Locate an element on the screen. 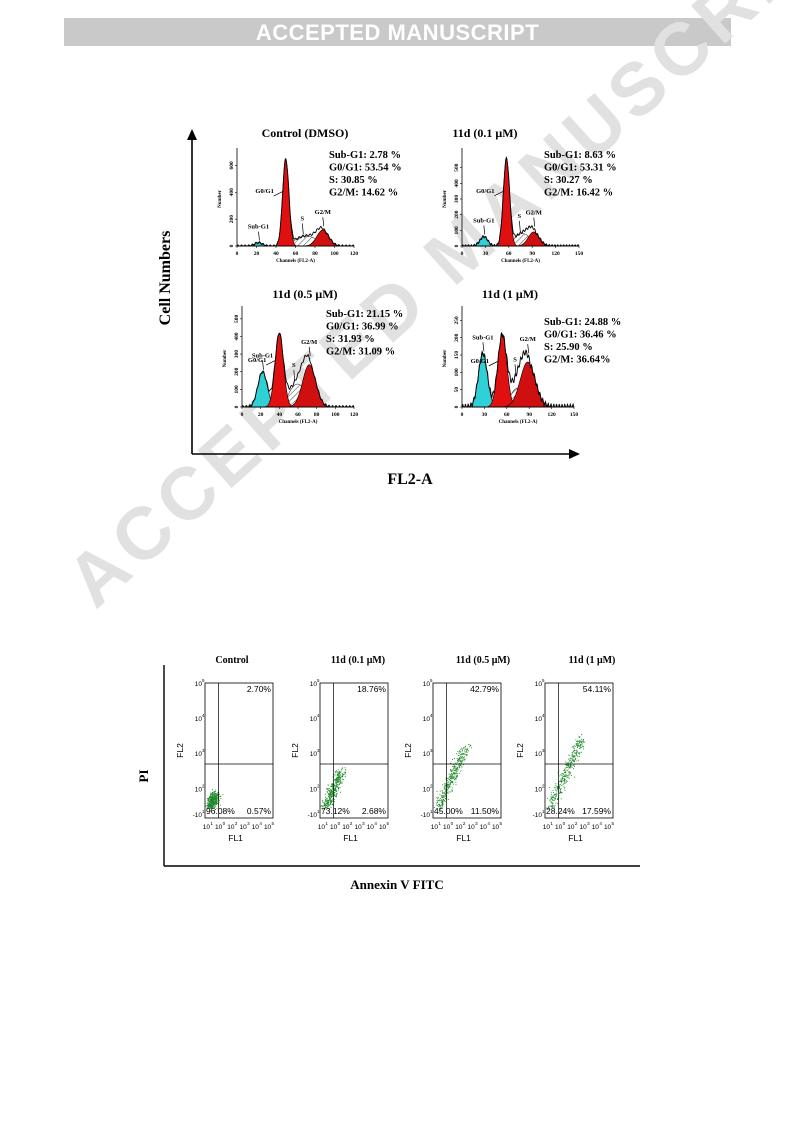 Image resolution: width=793 pixels, height=1121 pixels. x-tick-label: 80 is located at coordinates (317, 415).